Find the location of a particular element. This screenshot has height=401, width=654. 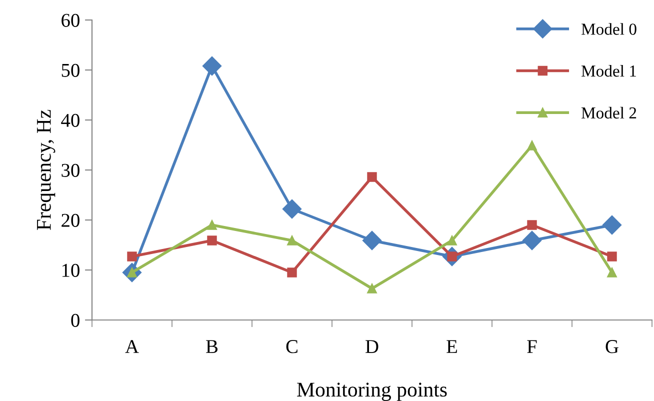

y-axis-title: Frequency, Hz is located at coordinates (46, 170).